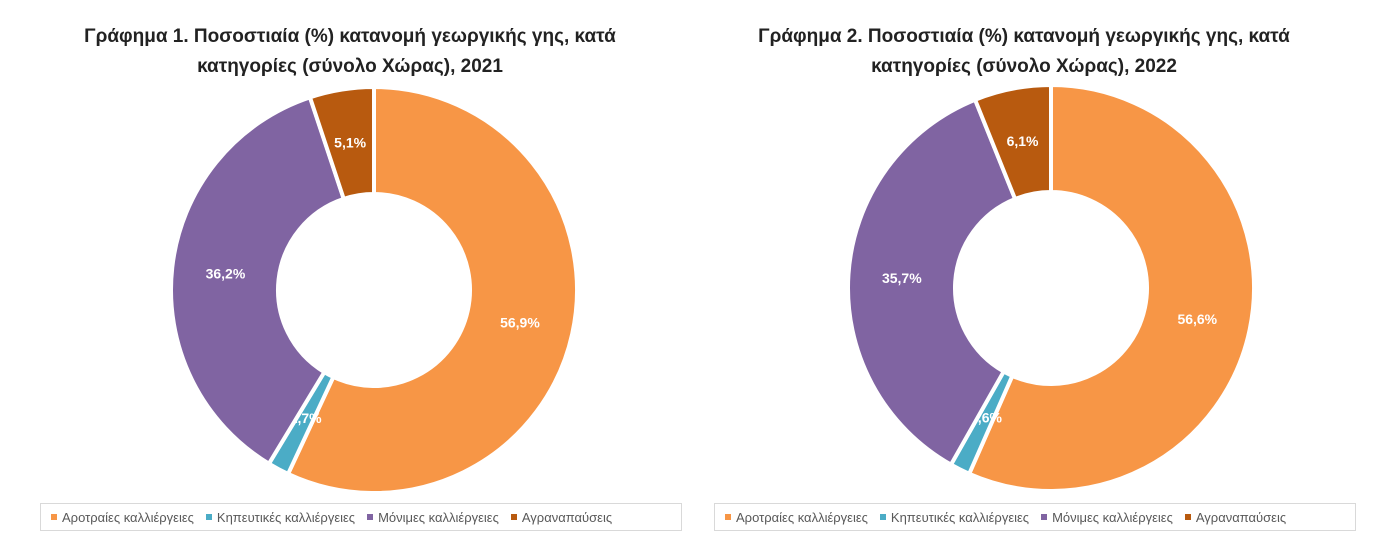 This screenshot has width=1375, height=543. What do you see at coordinates (350, 66) in the screenshot?
I see `chart-title-line-2: κατηγορίες (σύνολο Χώρας), 2021` at bounding box center [350, 66].